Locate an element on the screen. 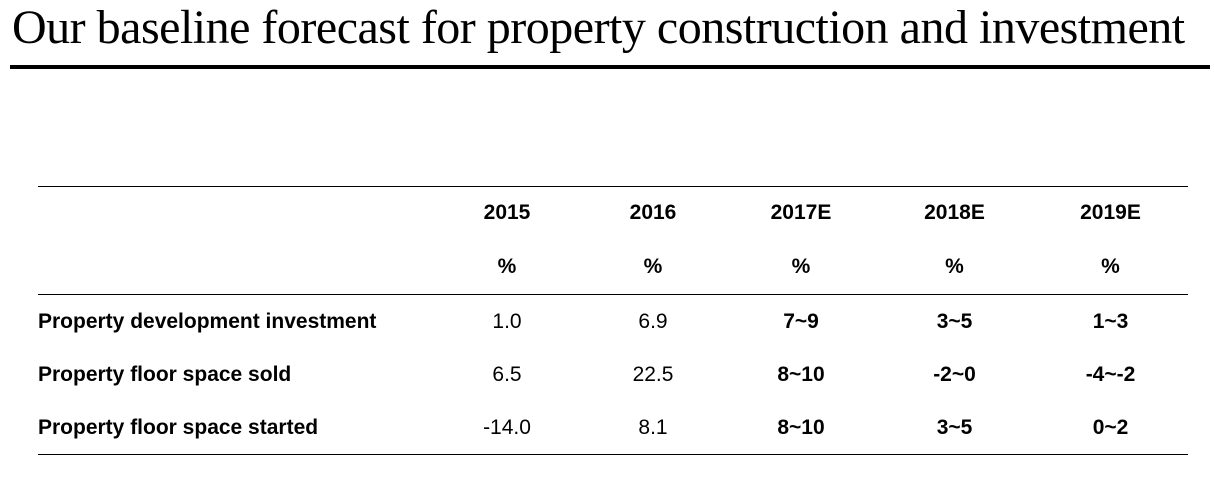 The width and height of the screenshot is (1214, 481). table-cell: -14.0 is located at coordinates (507, 428).